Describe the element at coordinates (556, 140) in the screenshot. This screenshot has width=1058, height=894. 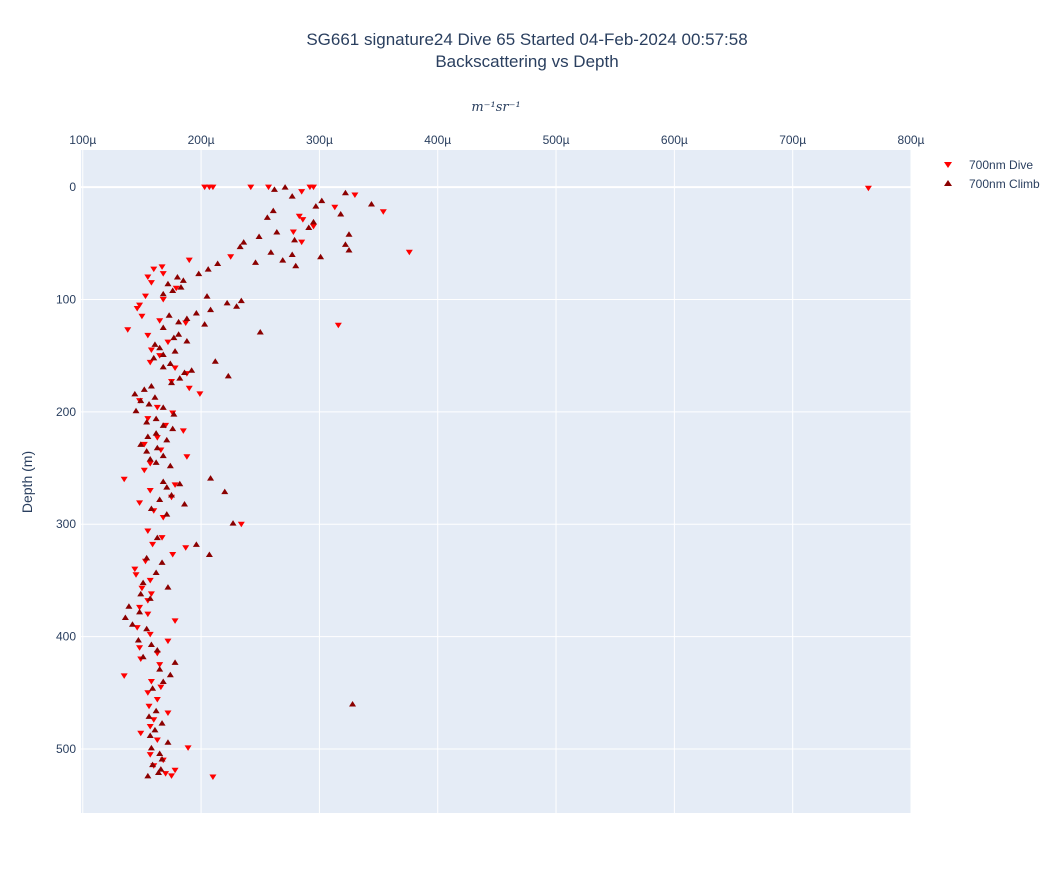
I see `x-tick-label: 500µ` at that location.